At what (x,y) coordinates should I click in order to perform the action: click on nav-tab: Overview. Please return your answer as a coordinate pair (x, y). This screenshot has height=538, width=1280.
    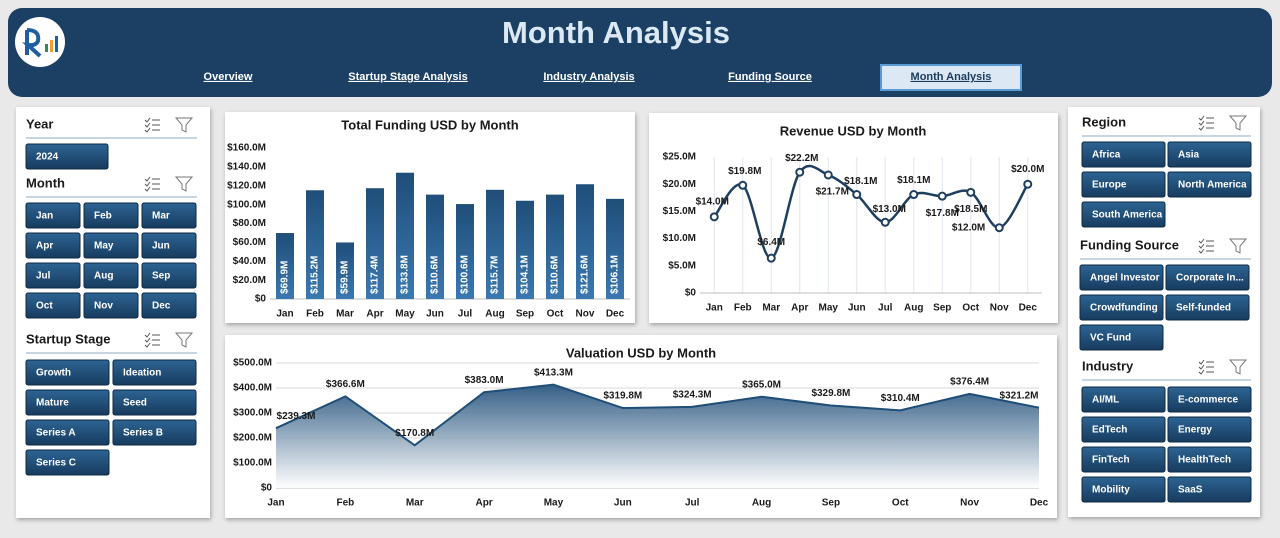
    Looking at the image, I should click on (228, 77).